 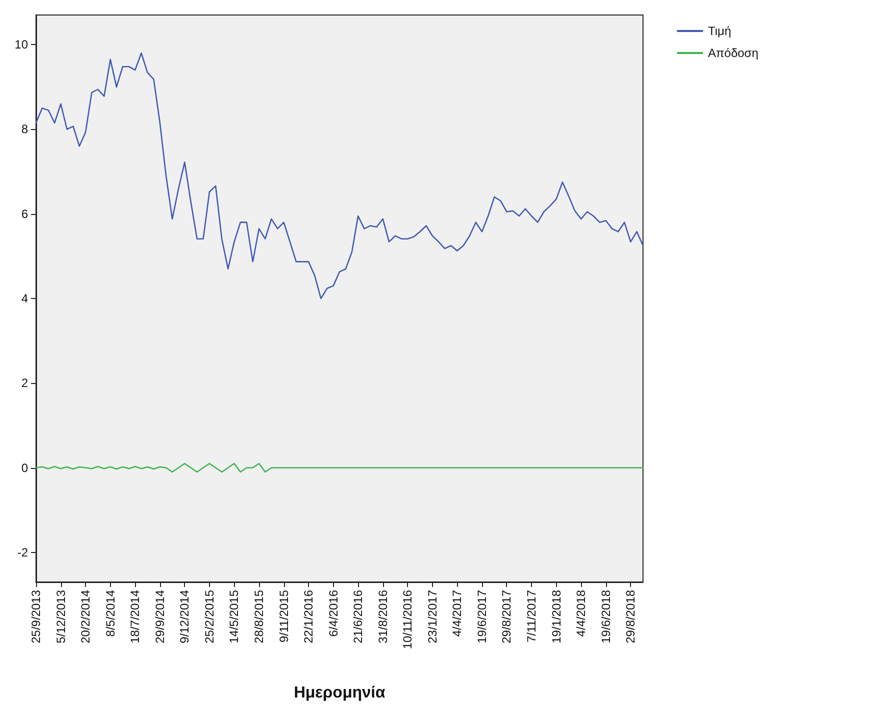 I want to click on x-tick-label: 19/1/2018, so click(x=556, y=617).